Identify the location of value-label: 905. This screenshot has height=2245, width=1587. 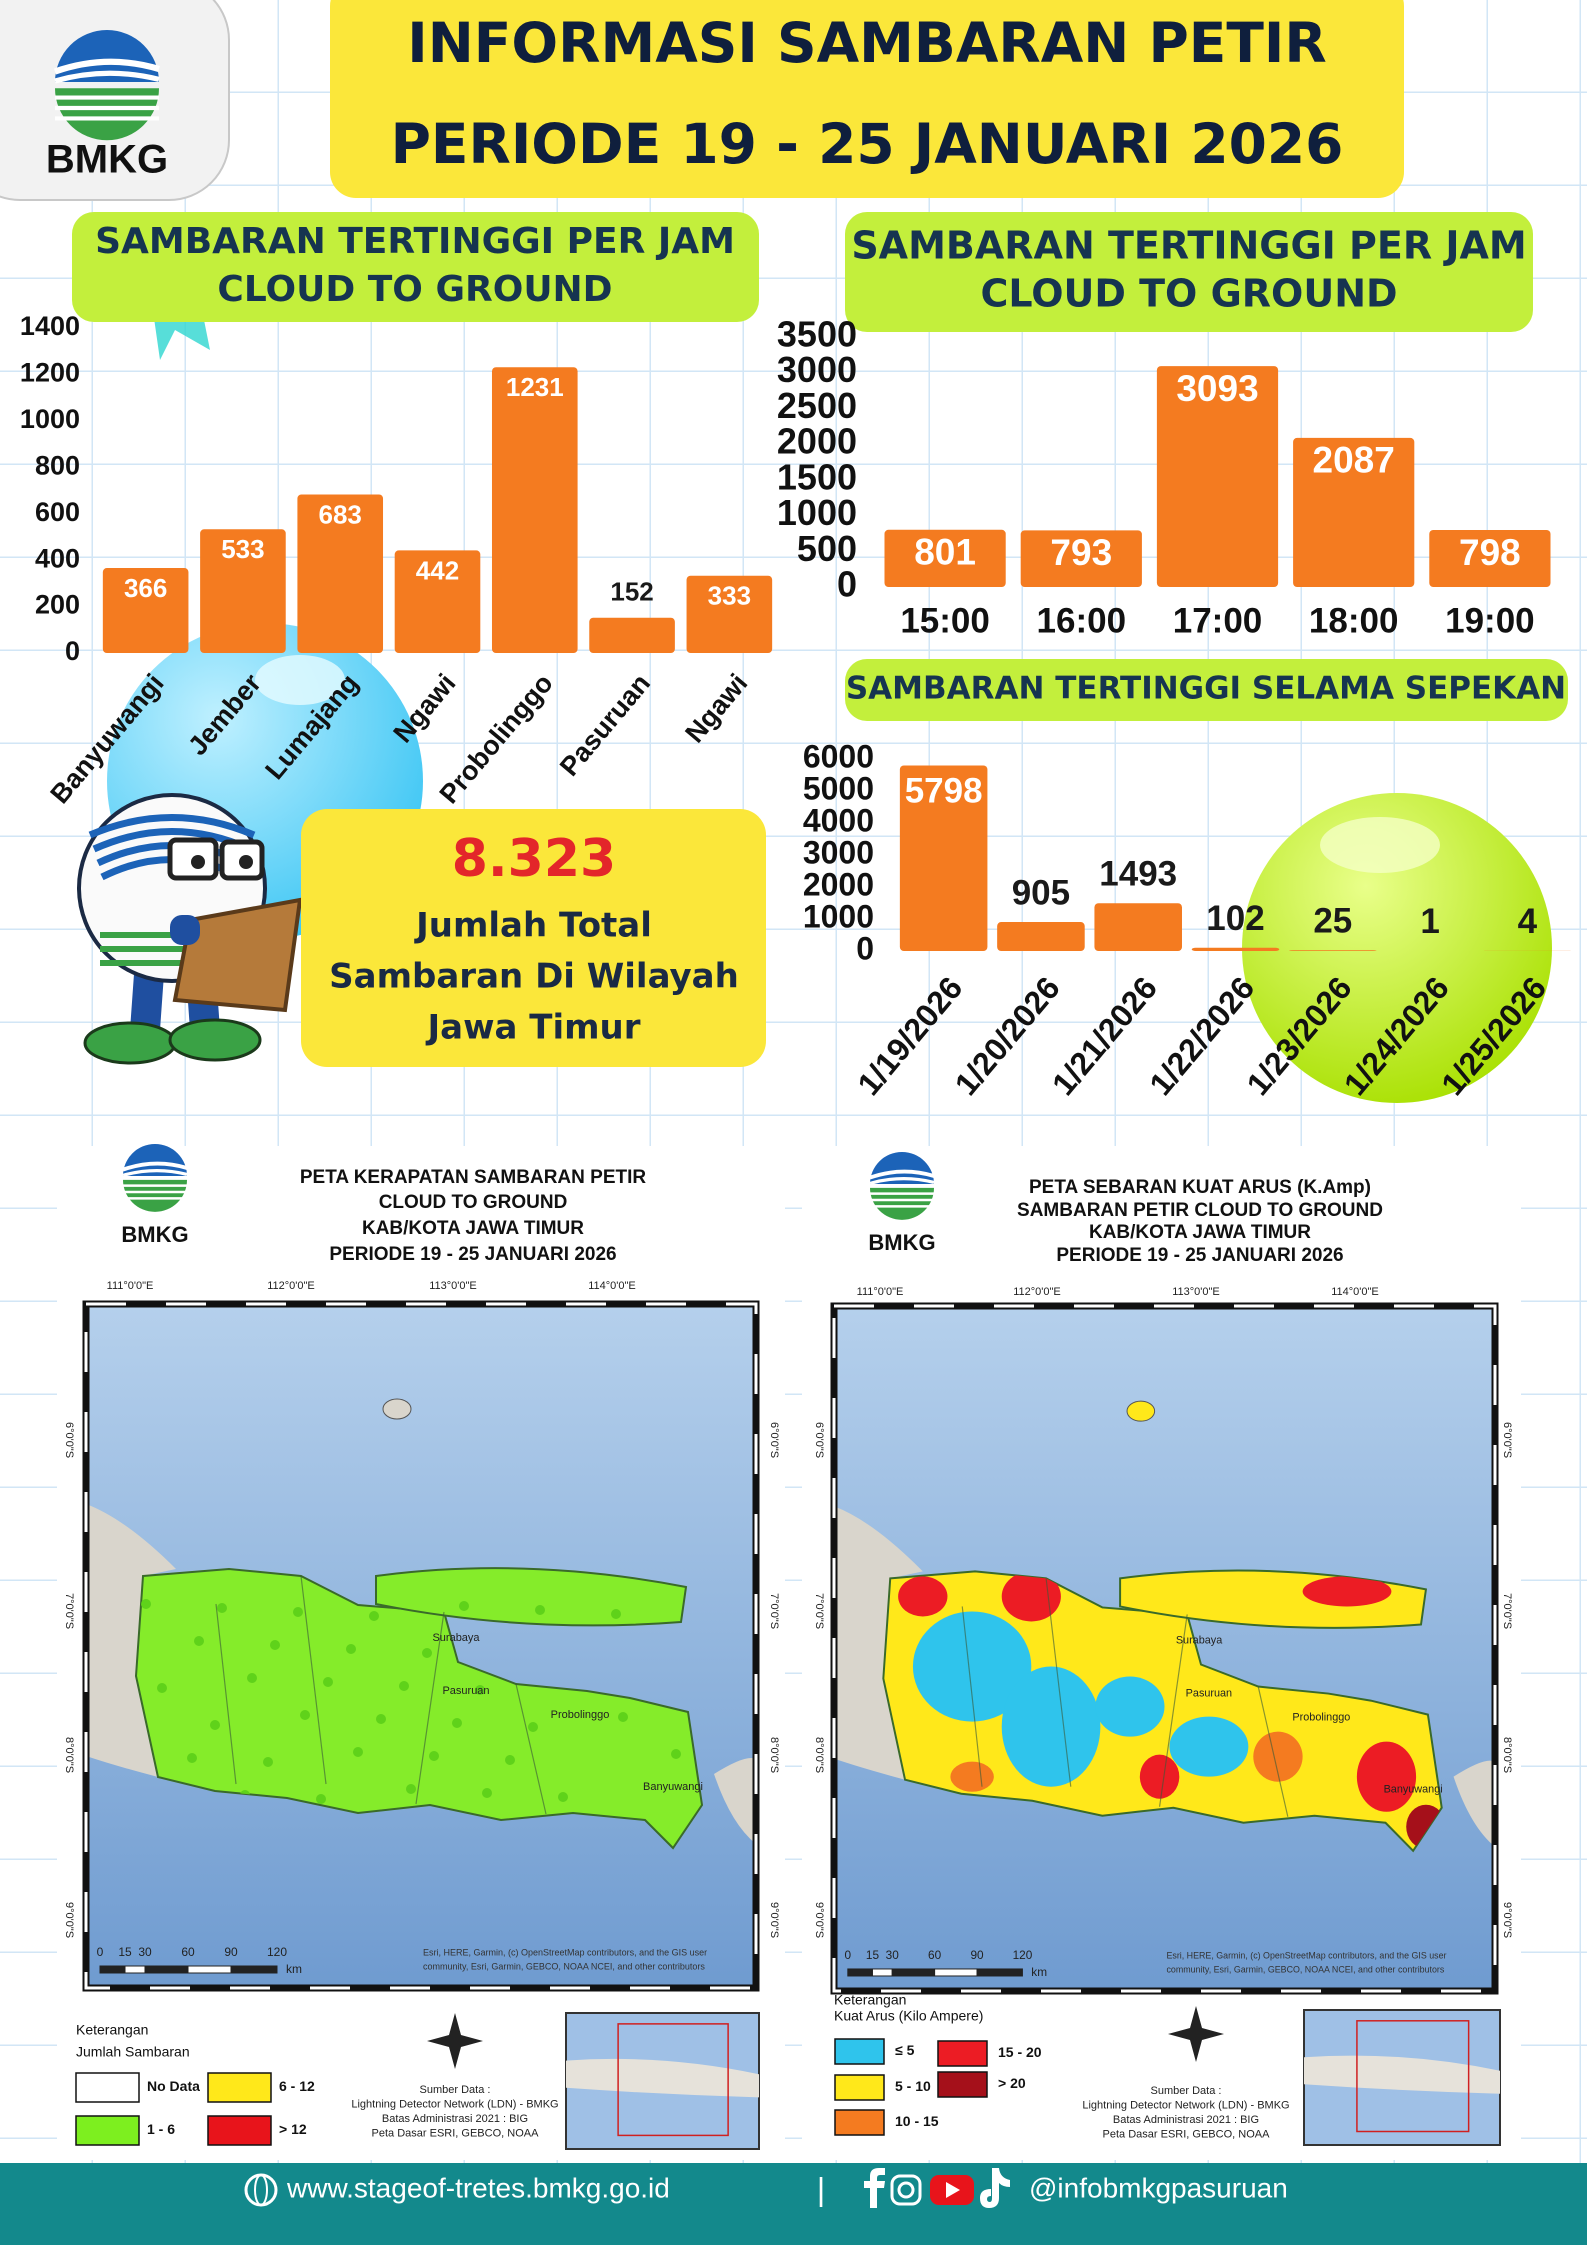
(1041, 892).